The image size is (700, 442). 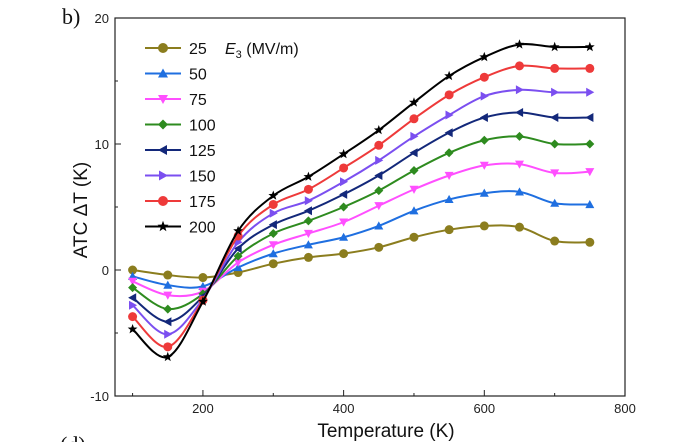 What do you see at coordinates (344, 408) in the screenshot?
I see `x-tick-label: 400` at bounding box center [344, 408].